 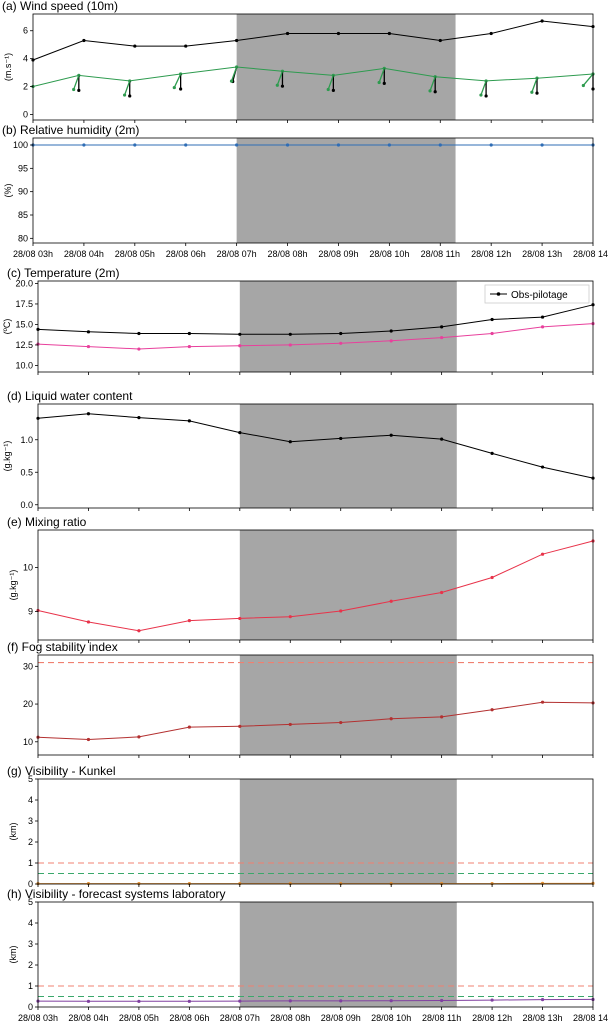 I want to click on x-tick-label: 28/08 06h, so click(x=189, y=1018).